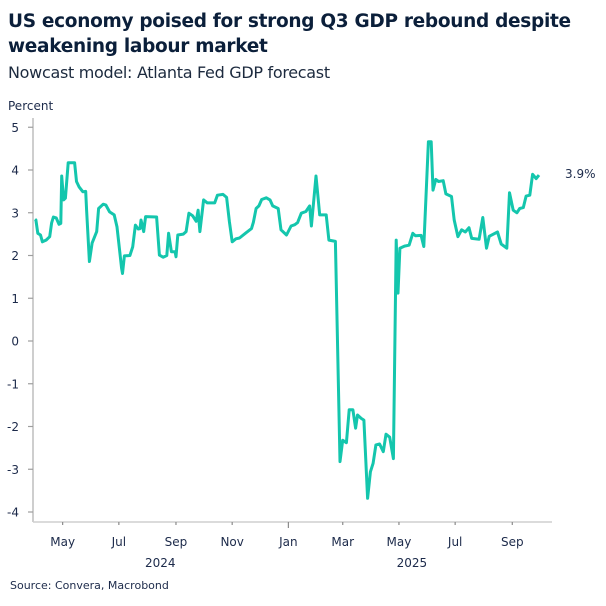  What do you see at coordinates (89, 585) in the screenshot?
I see `source-note: Source: Convera, Macrobond` at bounding box center [89, 585].